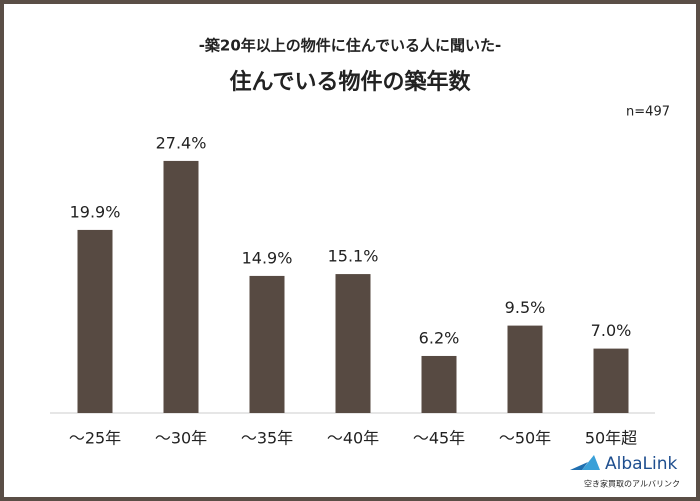 This screenshot has height=501, width=700. What do you see at coordinates (439, 337) in the screenshot?
I see `value-label: 6.2%` at bounding box center [439, 337].